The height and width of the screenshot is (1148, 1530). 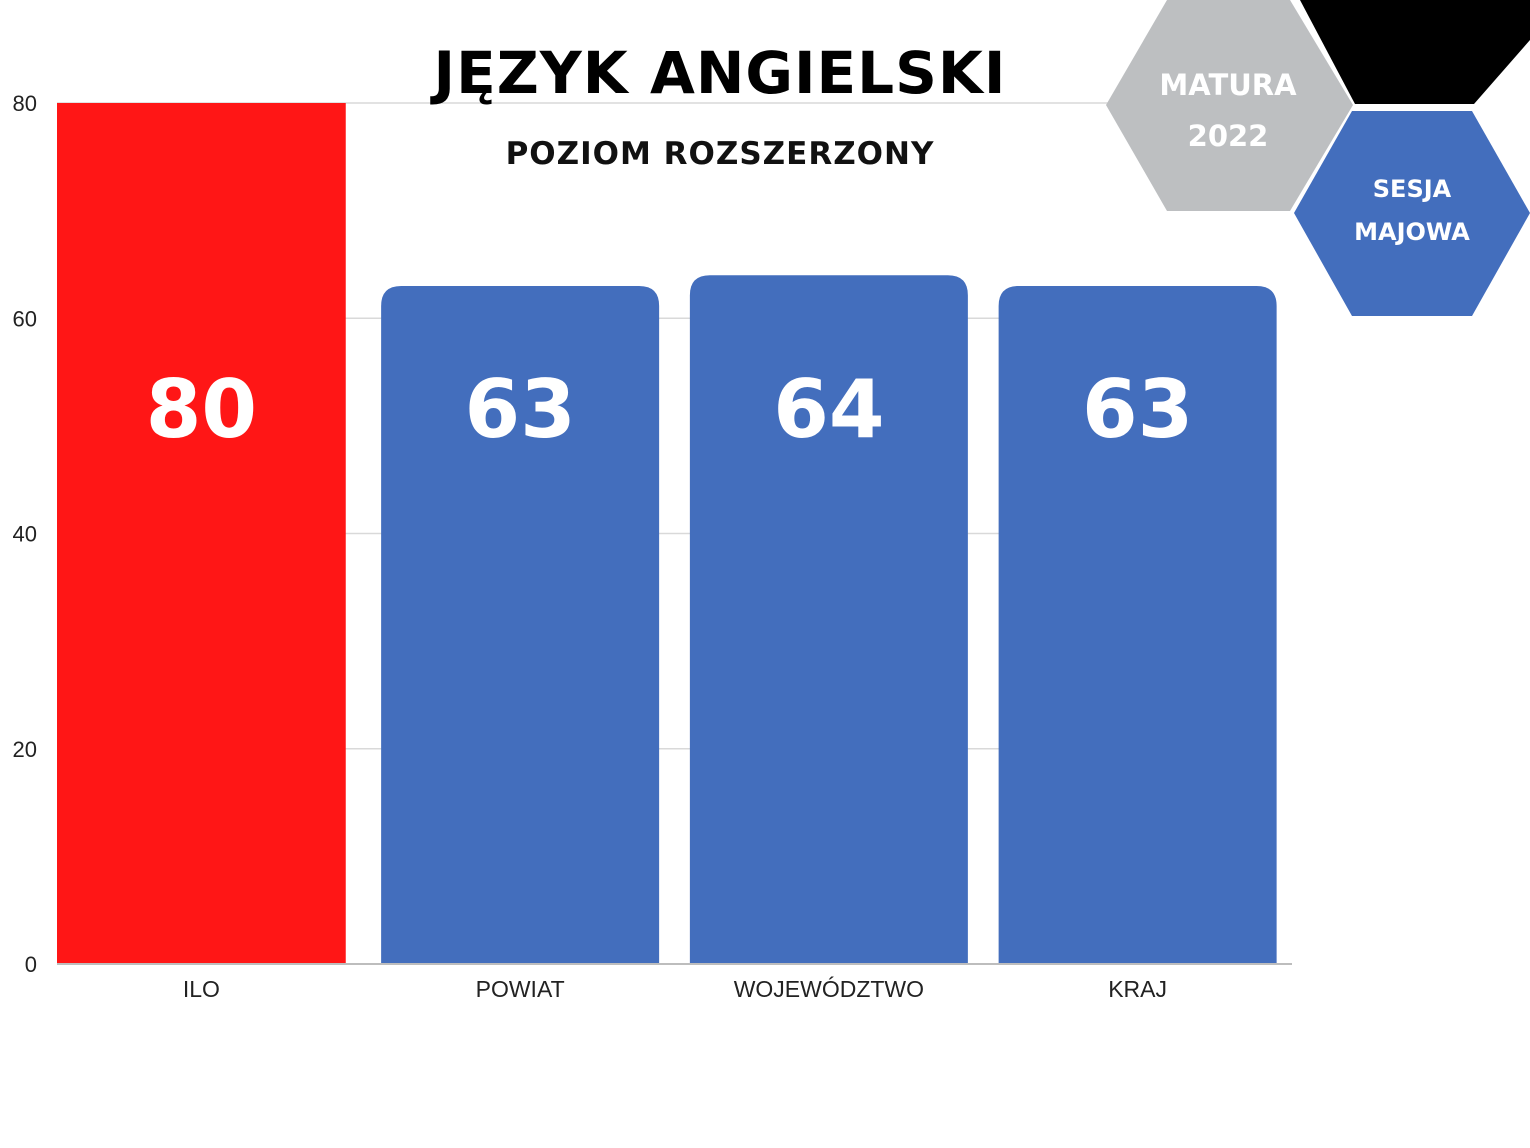 I want to click on sesja-badge: SESJA MAJOWA, so click(x=1412, y=213).